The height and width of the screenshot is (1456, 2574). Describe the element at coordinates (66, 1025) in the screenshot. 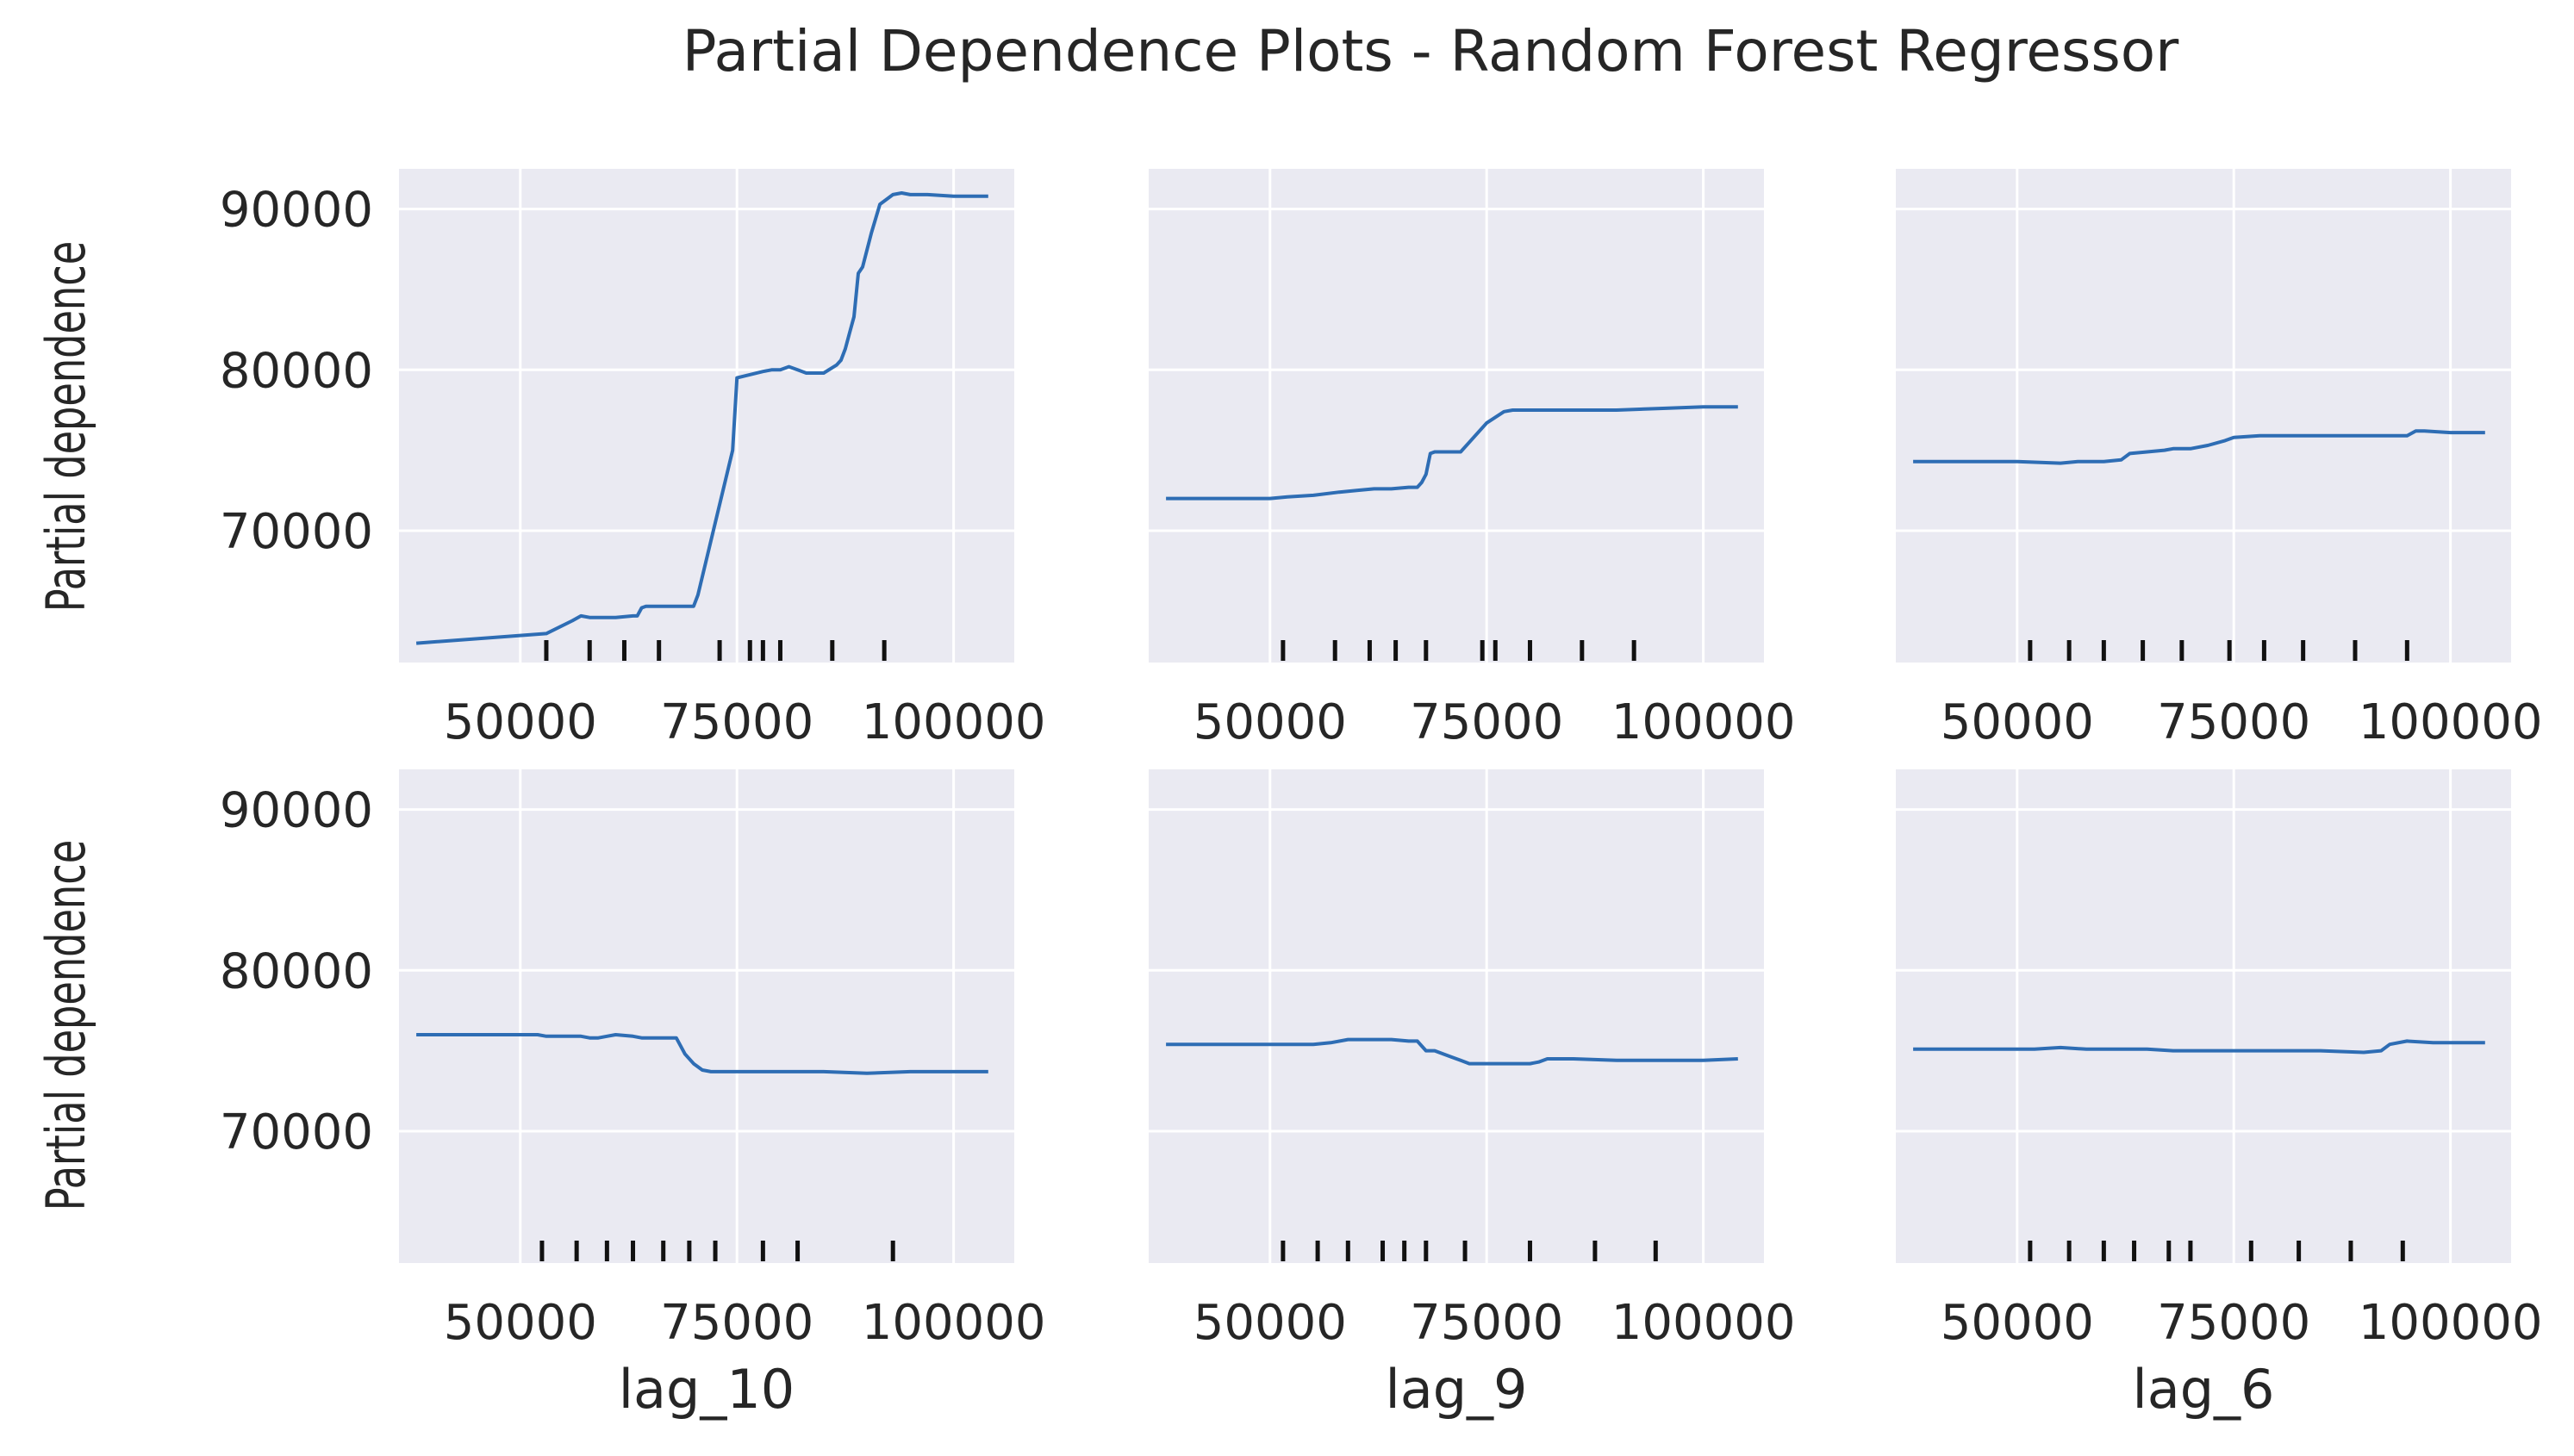

I see `y-axis-label-bottom: Partial dependence` at that location.